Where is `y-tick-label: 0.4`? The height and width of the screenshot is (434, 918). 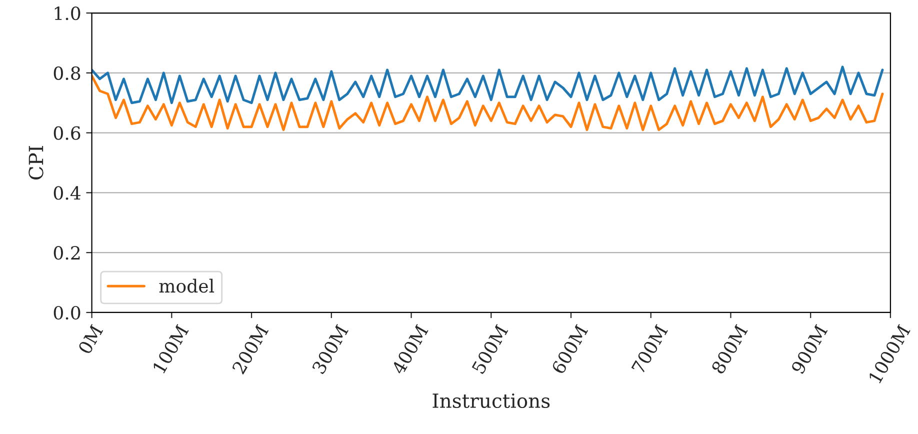 y-tick-label: 0.4 is located at coordinates (67, 193).